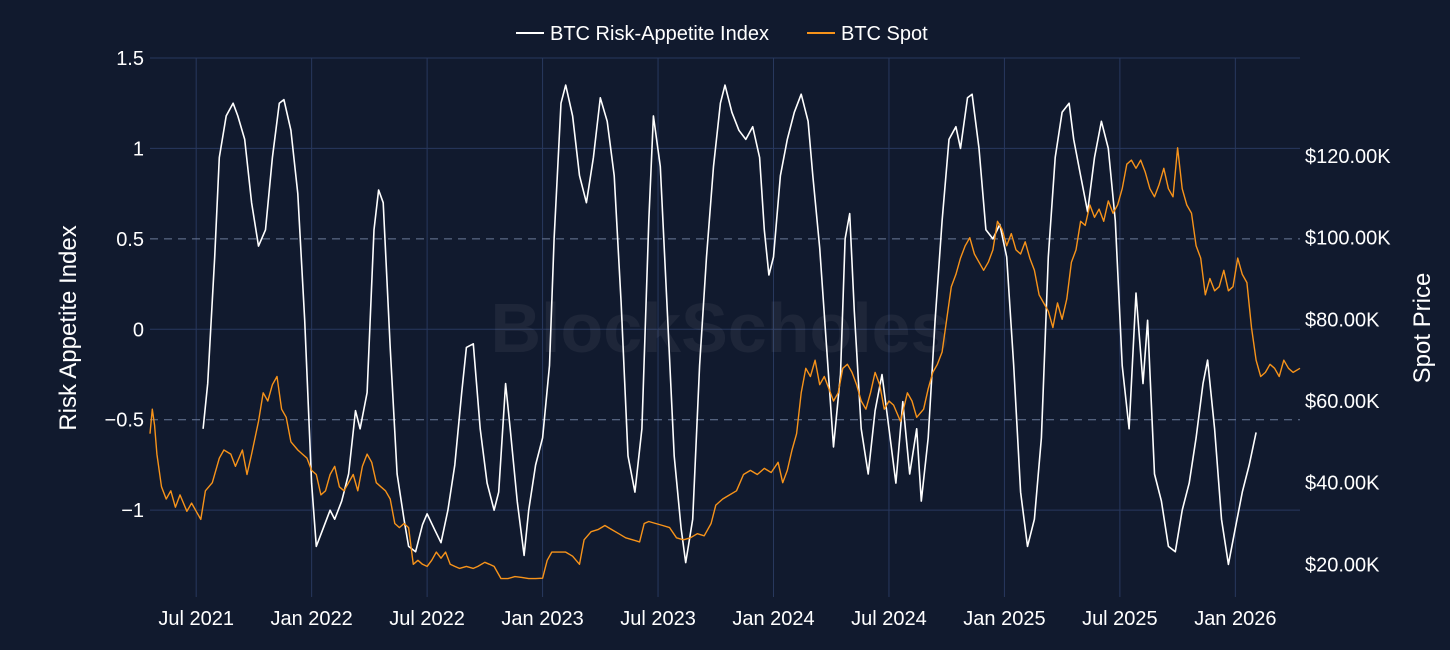 Image resolution: width=1450 pixels, height=650 pixels. I want to click on watermark: BlockScholes, so click(719, 328).